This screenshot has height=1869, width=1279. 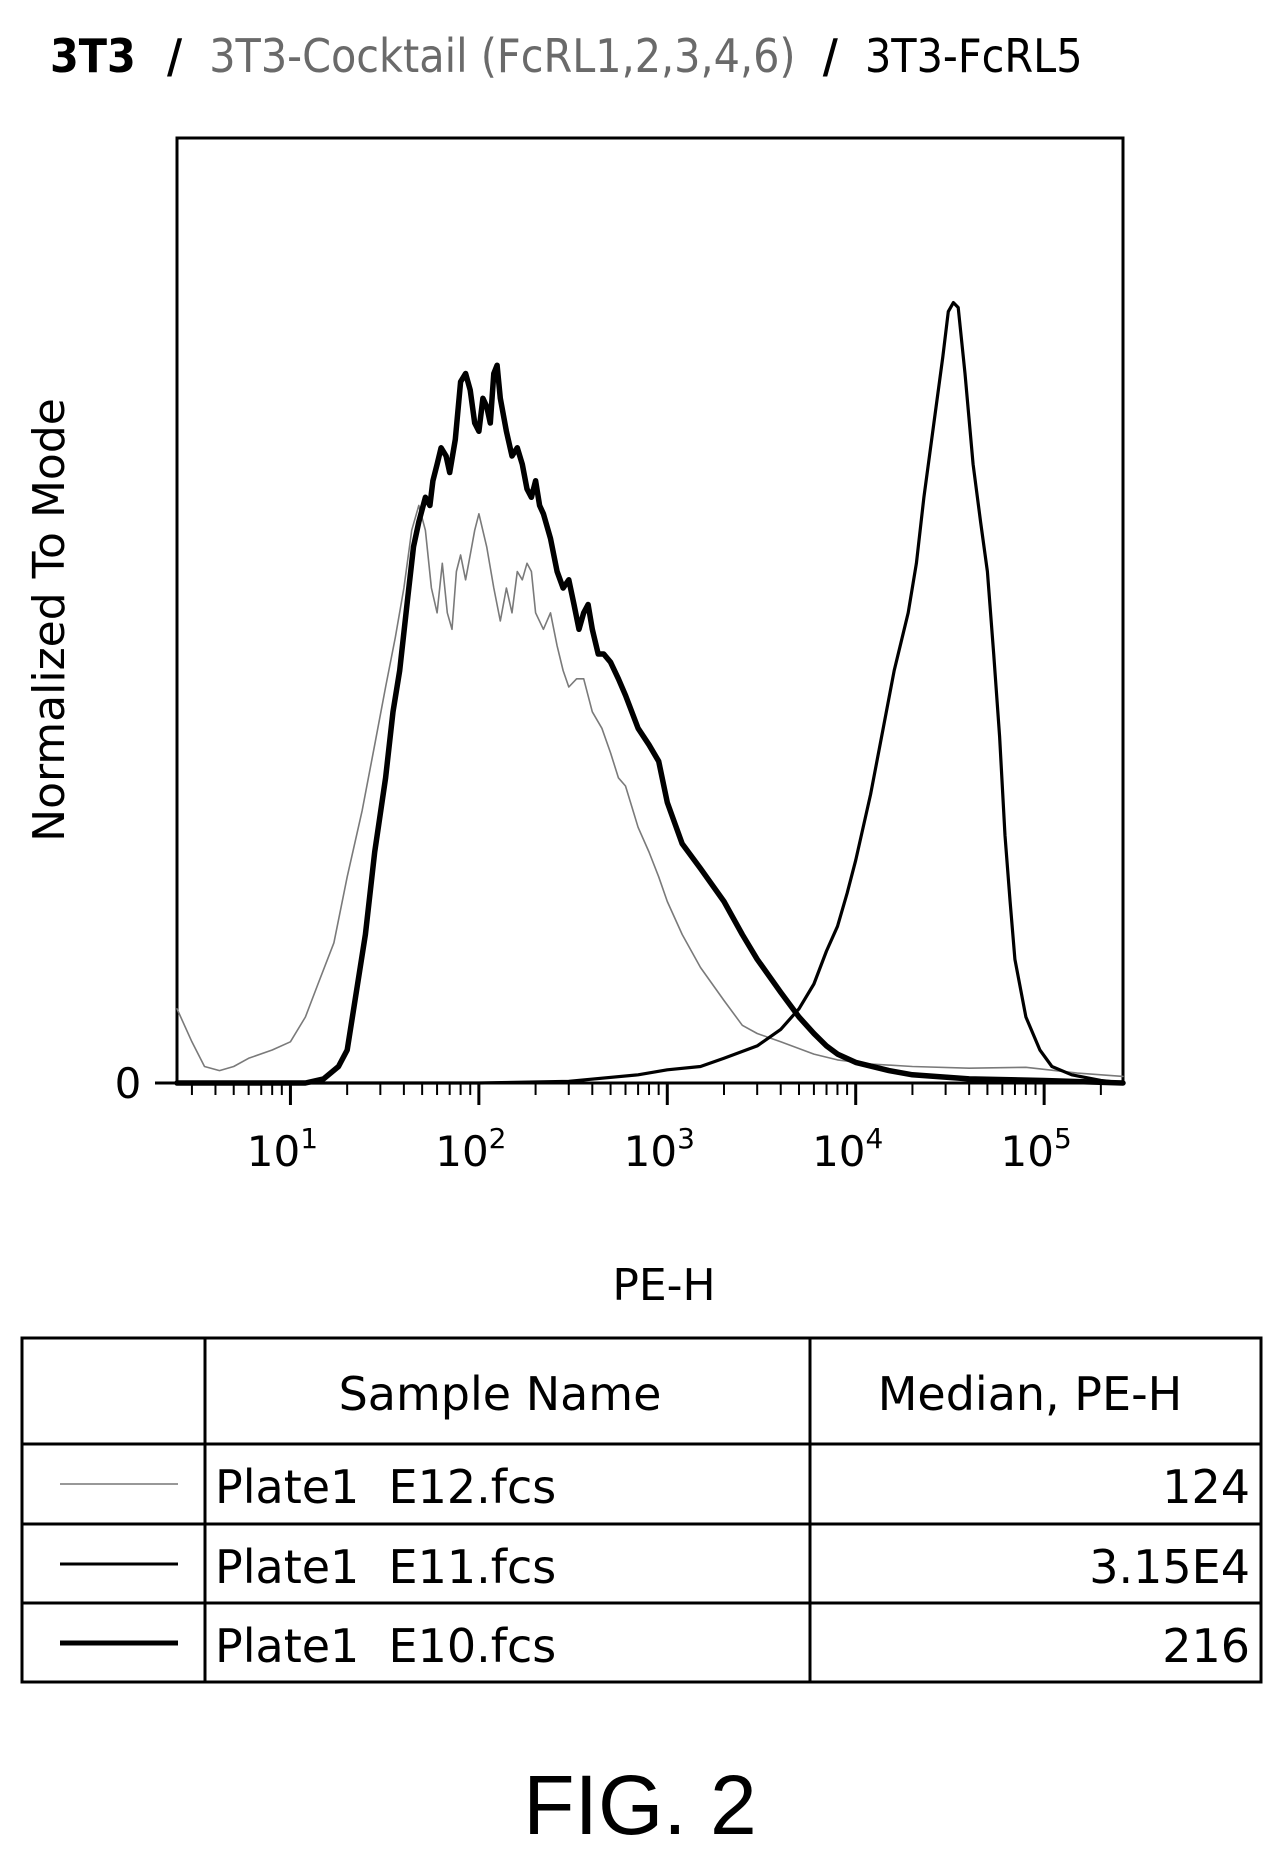 I want to click on table-header-sample-name: Sample Name, so click(x=500, y=1394).